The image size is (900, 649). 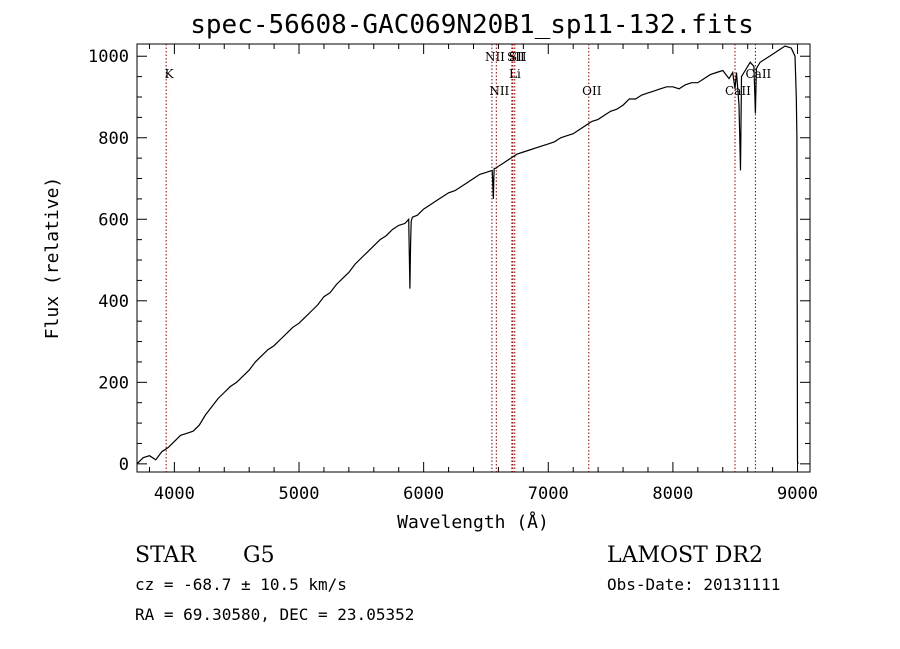 What do you see at coordinates (685, 555) in the screenshot?
I see `survey-name: LAMOST DR2` at bounding box center [685, 555].